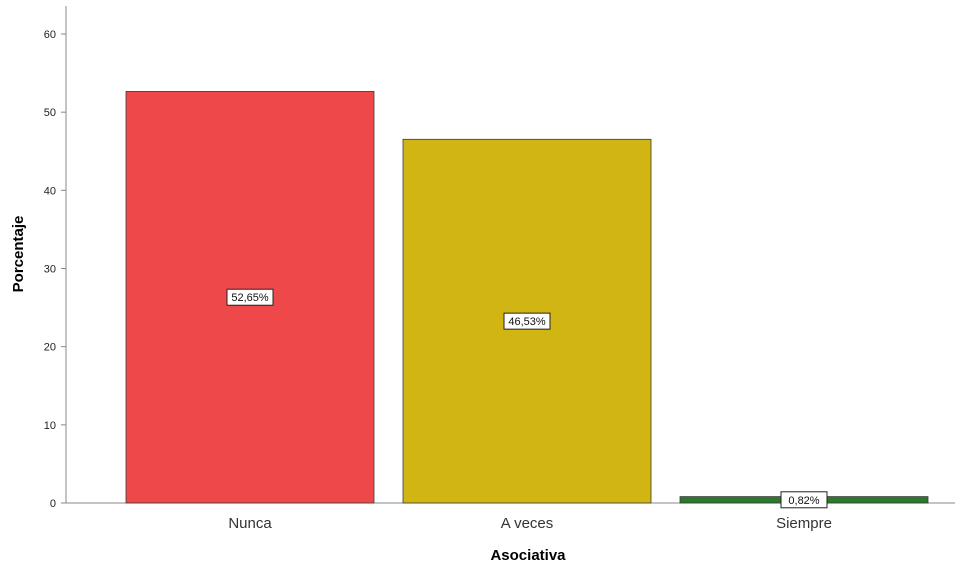 This screenshot has height=573, width=979. I want to click on y-tick-label: 10, so click(50, 426).